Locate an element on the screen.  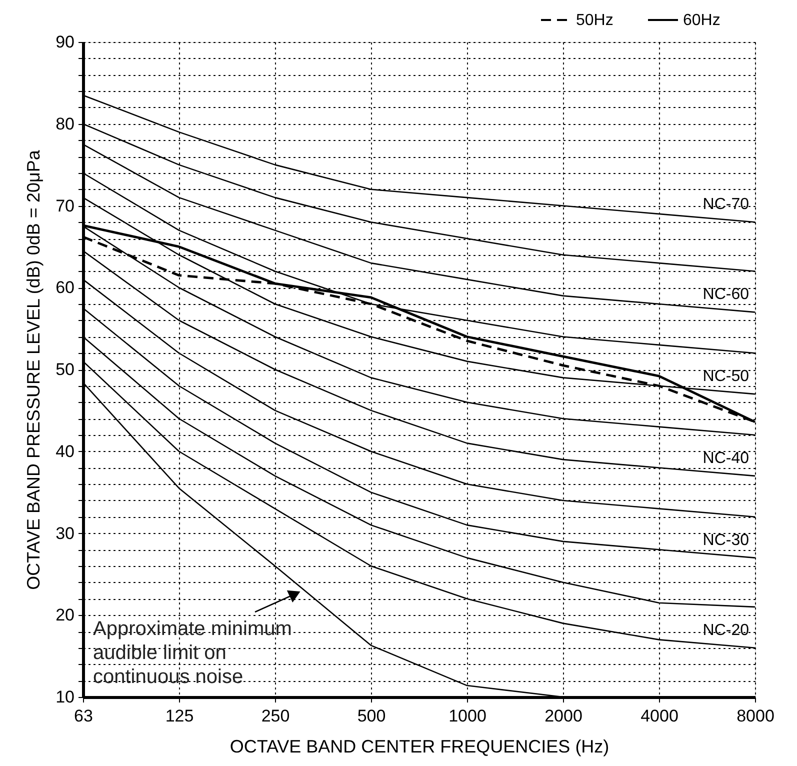
x-tick-label: 2000 is located at coordinates (563, 716).